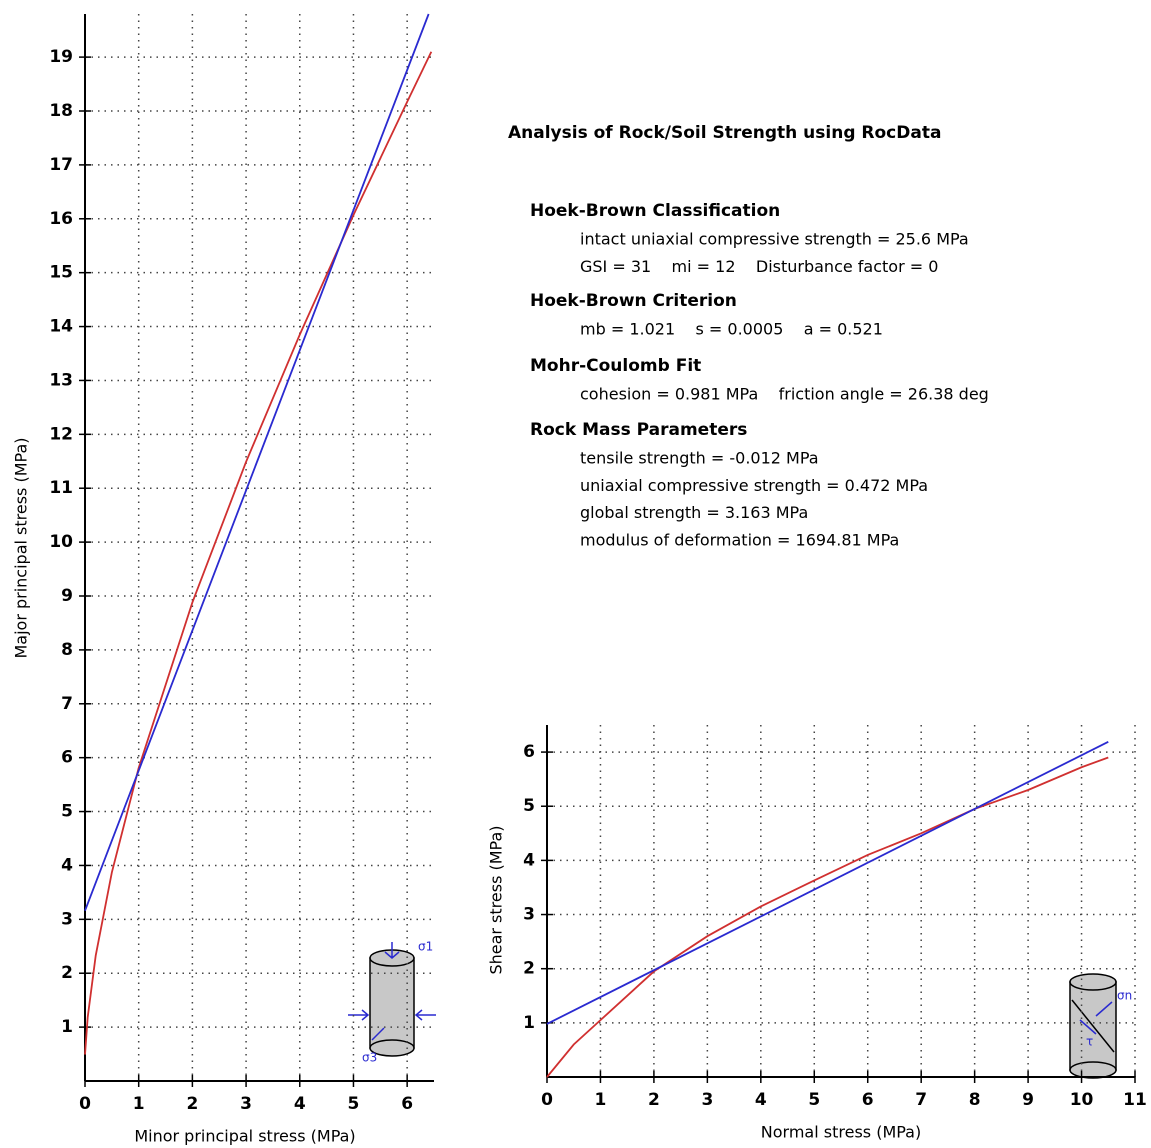 This screenshot has width=1151, height=1148. What do you see at coordinates (638, 430) in the screenshot?
I see `section-heading: Rock Mass Parameters` at bounding box center [638, 430].